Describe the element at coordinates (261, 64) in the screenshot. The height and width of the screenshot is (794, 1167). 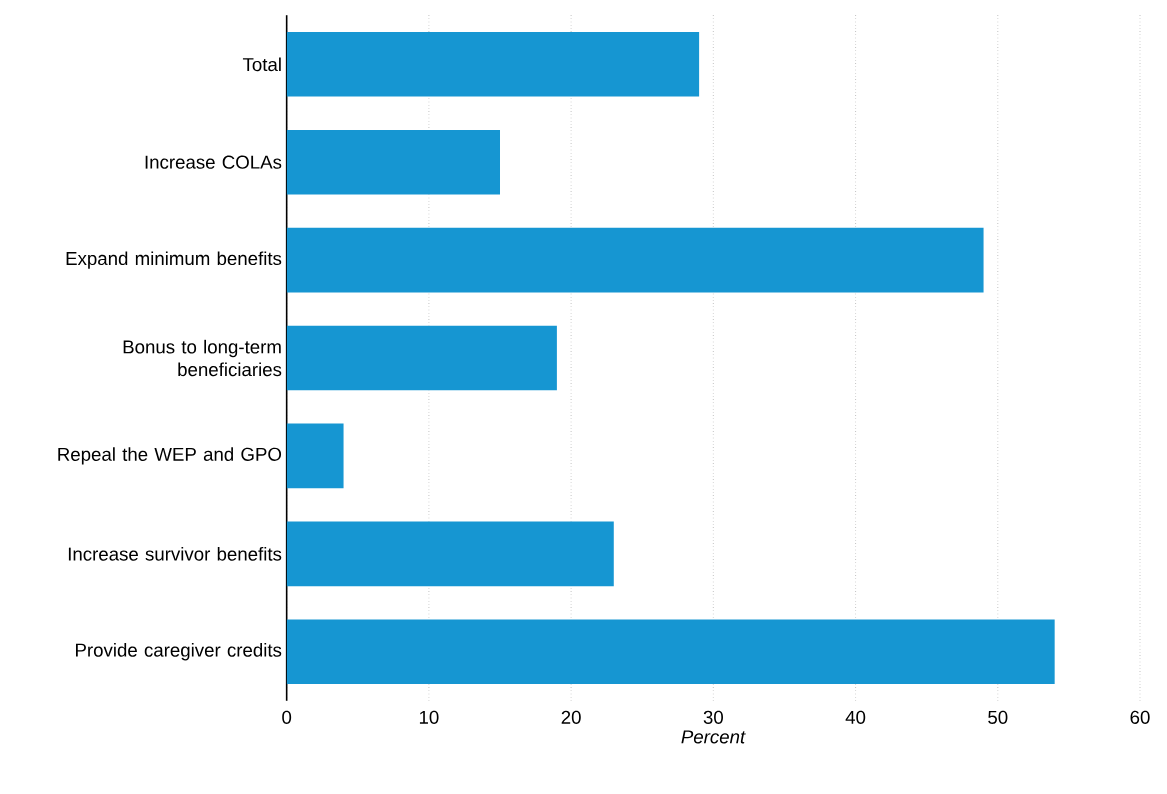
I see `y-tick-label: Total` at that location.